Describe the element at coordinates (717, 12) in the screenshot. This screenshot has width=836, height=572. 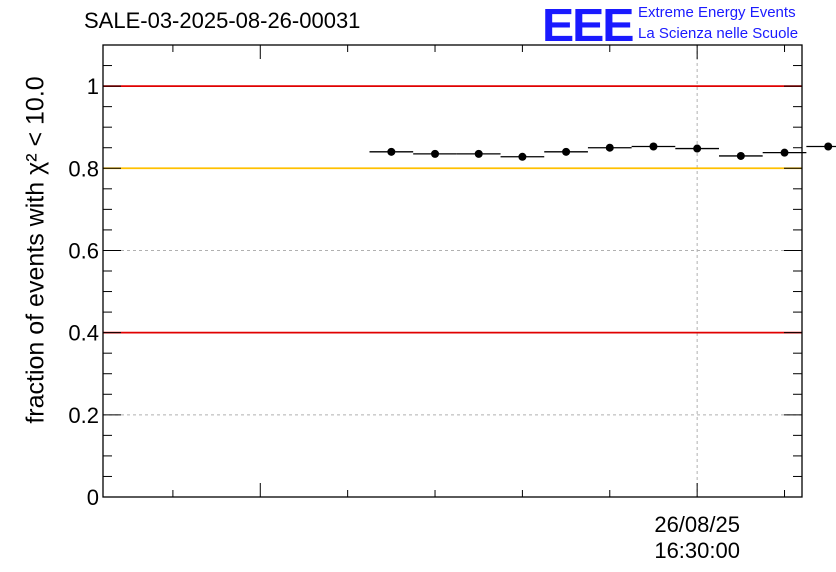
I see `logo-line-1: Extreme Energy Events` at that location.